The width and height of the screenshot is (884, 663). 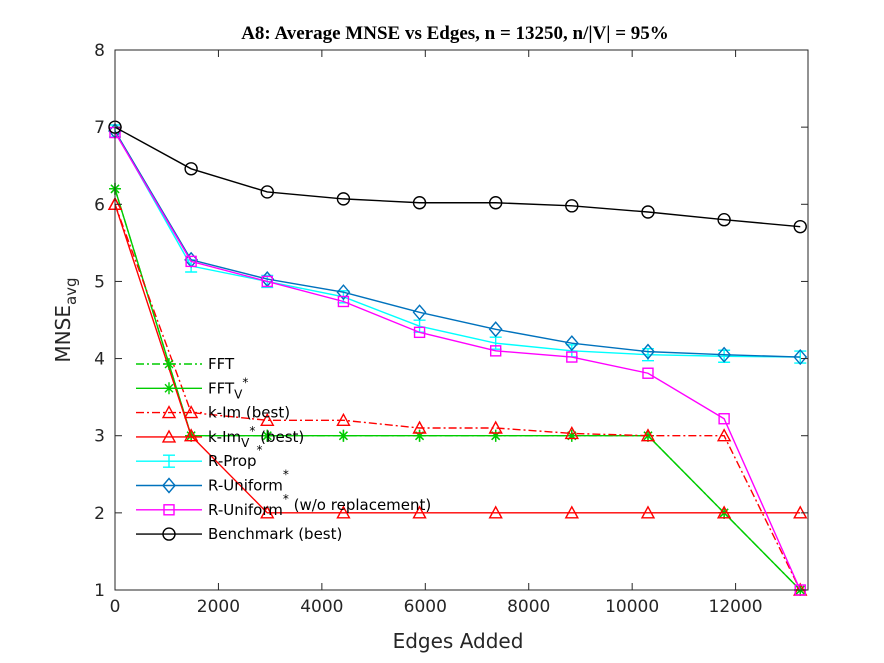 I want to click on x-tick-label: 2000, so click(x=218, y=607).